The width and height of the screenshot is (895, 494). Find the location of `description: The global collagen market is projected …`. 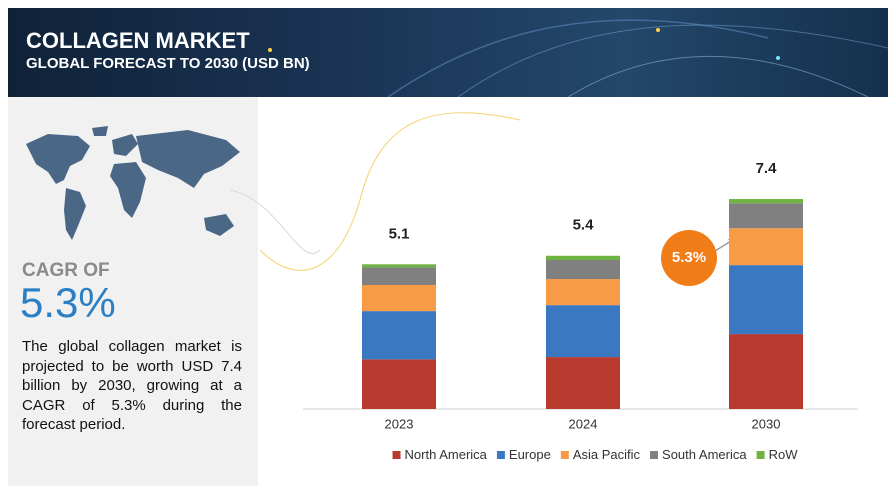

description: The global collagen market is projected … is located at coordinates (132, 385).